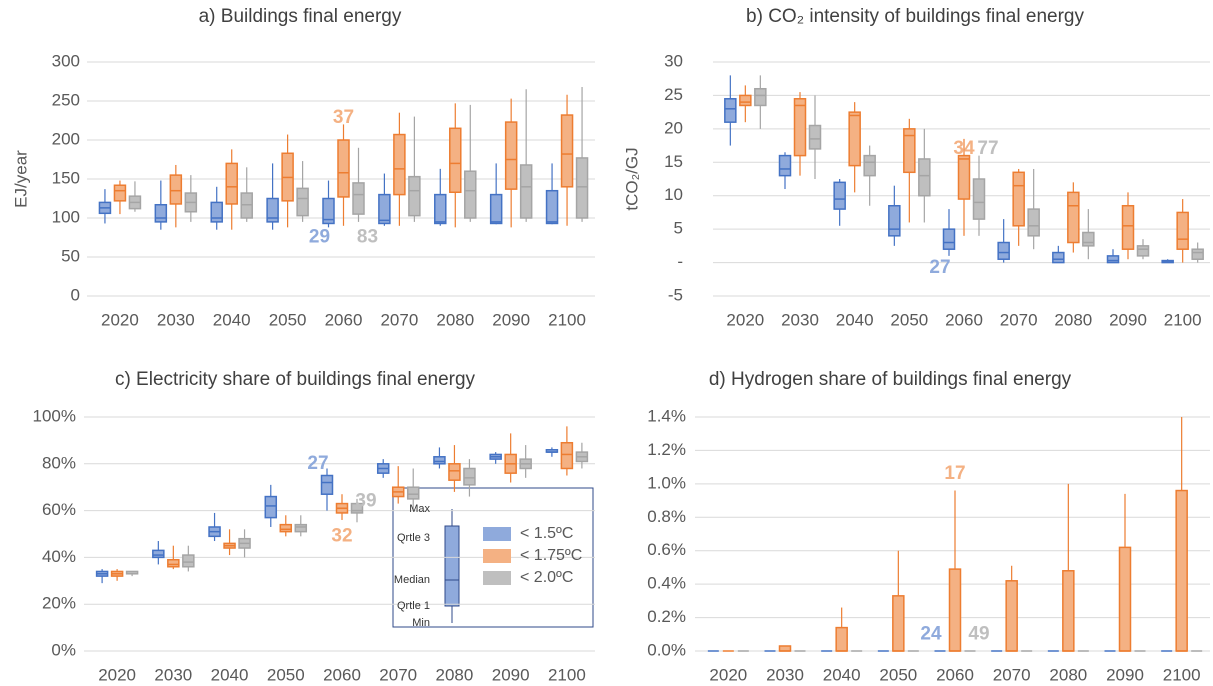  Describe the element at coordinates (455, 674) in the screenshot. I see `x-tick-label: 2080` at that location.